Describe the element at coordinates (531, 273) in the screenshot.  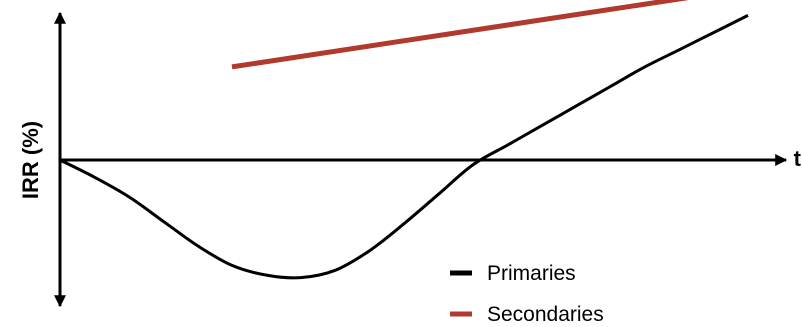
I see `legend-label-primaries: Primaries` at that location.